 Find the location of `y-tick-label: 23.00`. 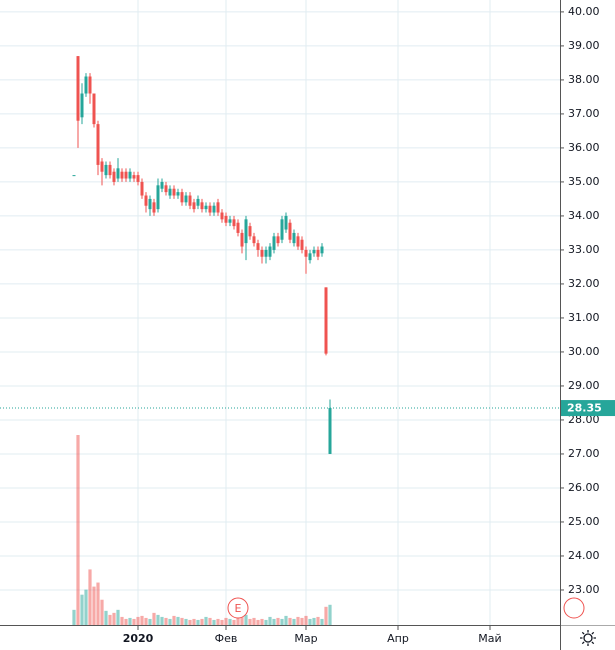

y-tick-label: 23.00 is located at coordinates (584, 589).